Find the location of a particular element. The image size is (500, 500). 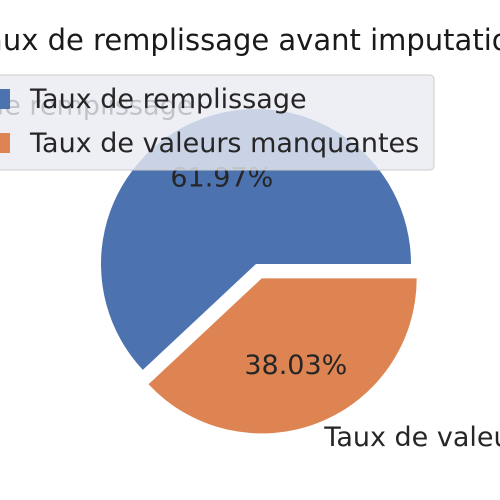

legend-label-missing-rate: Taux de valeurs manquantes is located at coordinates (224, 143).